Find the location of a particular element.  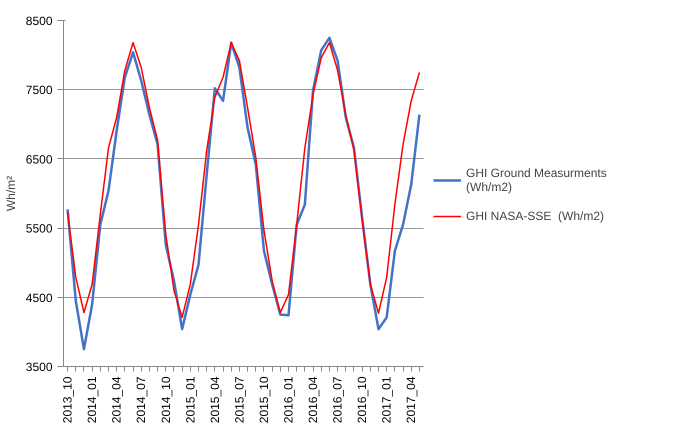

x-tick-label: 2016_10 is located at coordinates (362, 400).